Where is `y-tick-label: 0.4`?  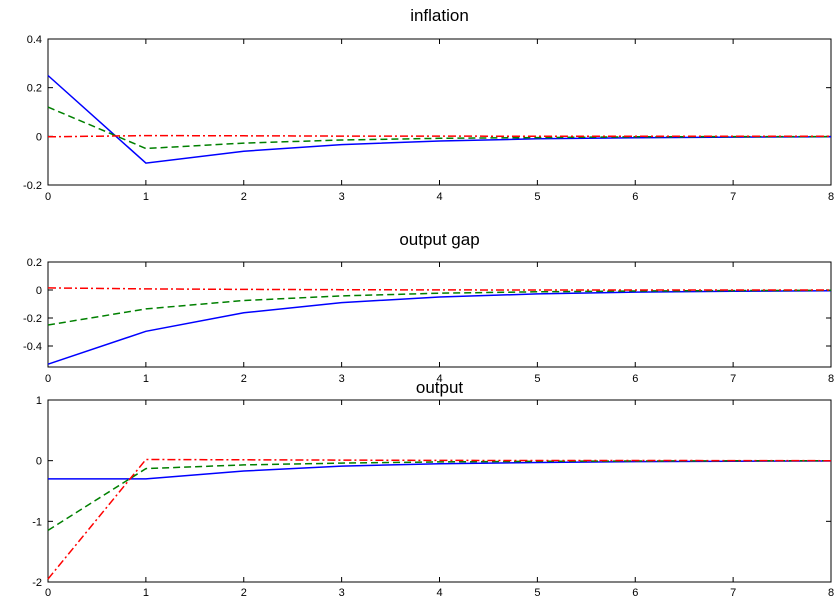
y-tick-label: 0.4 is located at coordinates (34, 40).